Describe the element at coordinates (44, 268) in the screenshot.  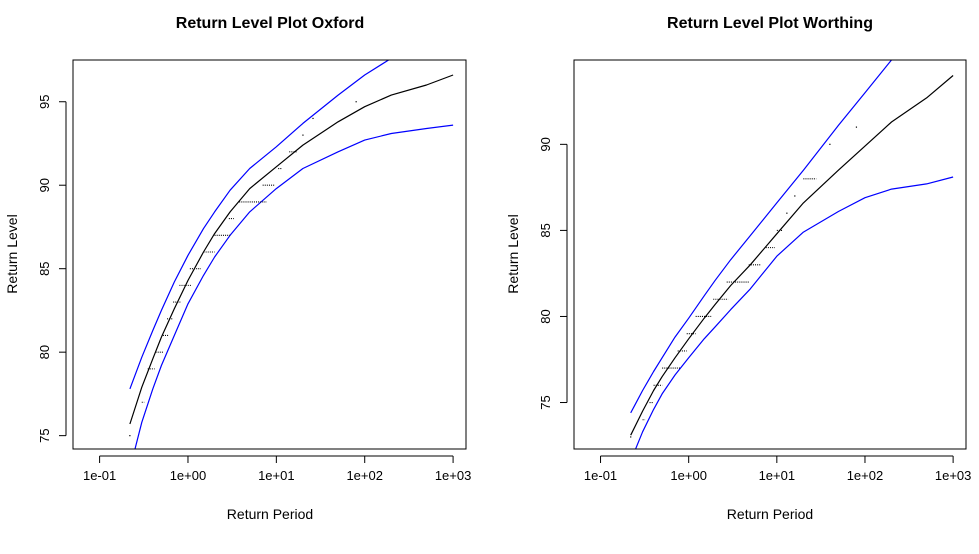
I see `oxford-y-tick-label: 85` at that location.